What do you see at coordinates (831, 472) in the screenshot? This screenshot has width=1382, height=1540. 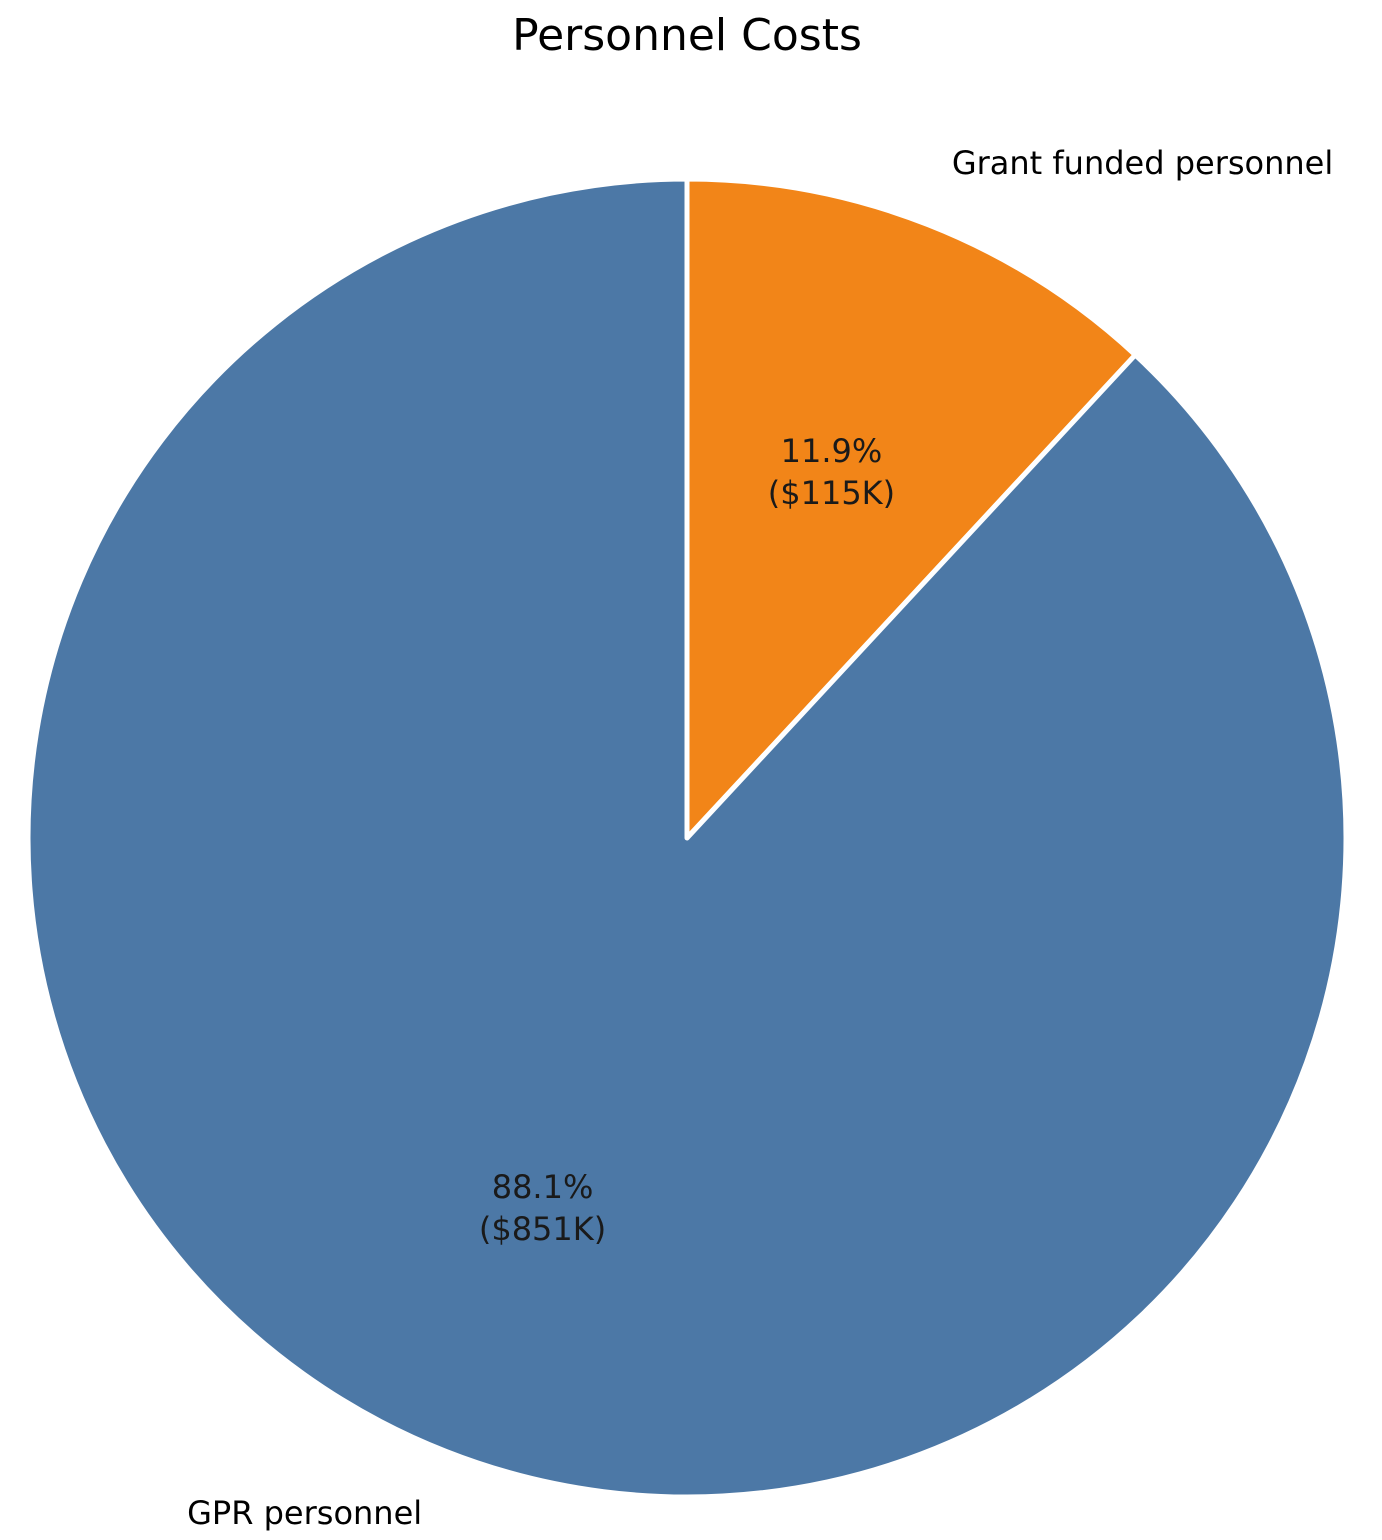 I see `slice-value-label-grant-funded-personnel: 11.9% ($115K)` at bounding box center [831, 472].